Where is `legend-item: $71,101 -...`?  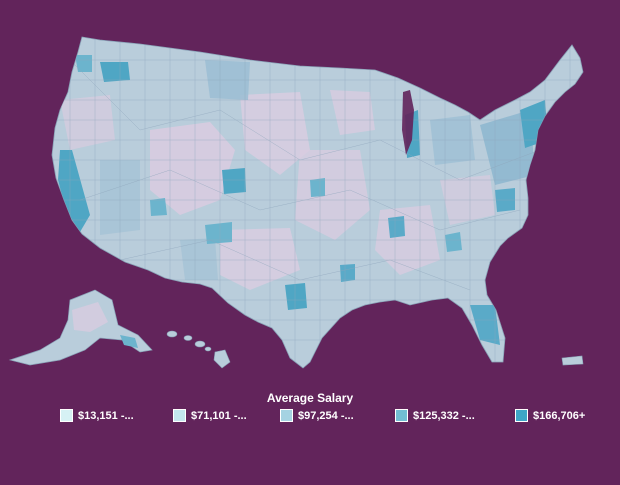
legend-item: $71,101 -... is located at coordinates (210, 415).